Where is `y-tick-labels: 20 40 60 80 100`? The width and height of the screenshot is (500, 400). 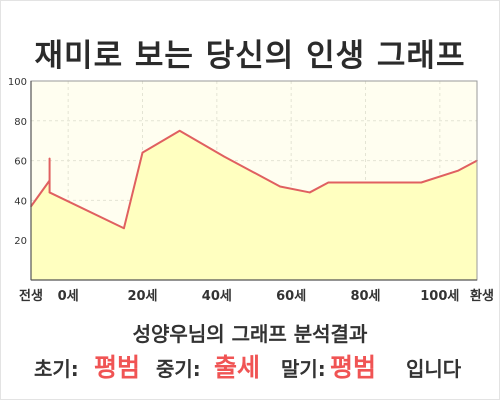
y-tick-labels: 20 40 60 80 100 is located at coordinates (17, 162).